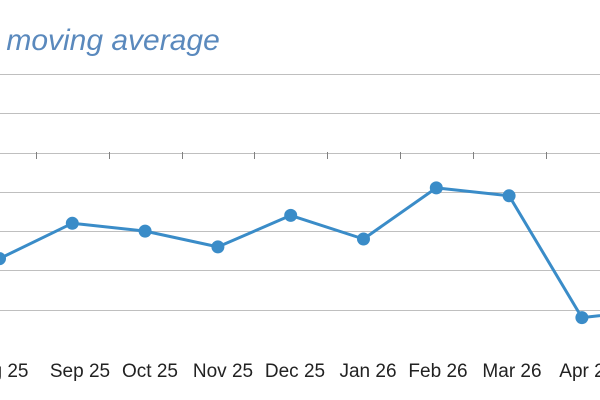 Image resolution: width=600 pixels, height=400 pixels. I want to click on x-axis-tick-label: Nov 25, so click(223, 371).